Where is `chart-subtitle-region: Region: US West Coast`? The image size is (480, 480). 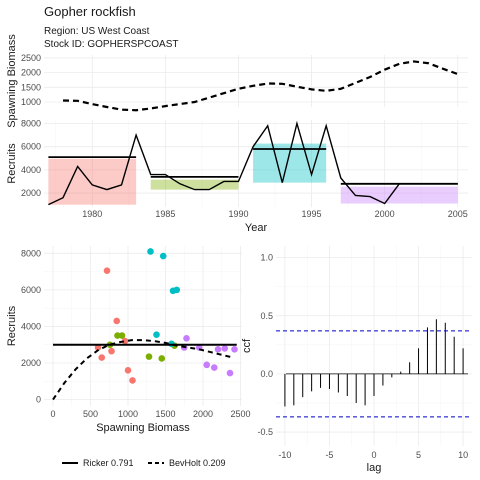 chart-subtitle-region: Region: US West Coast is located at coordinates (97, 31).